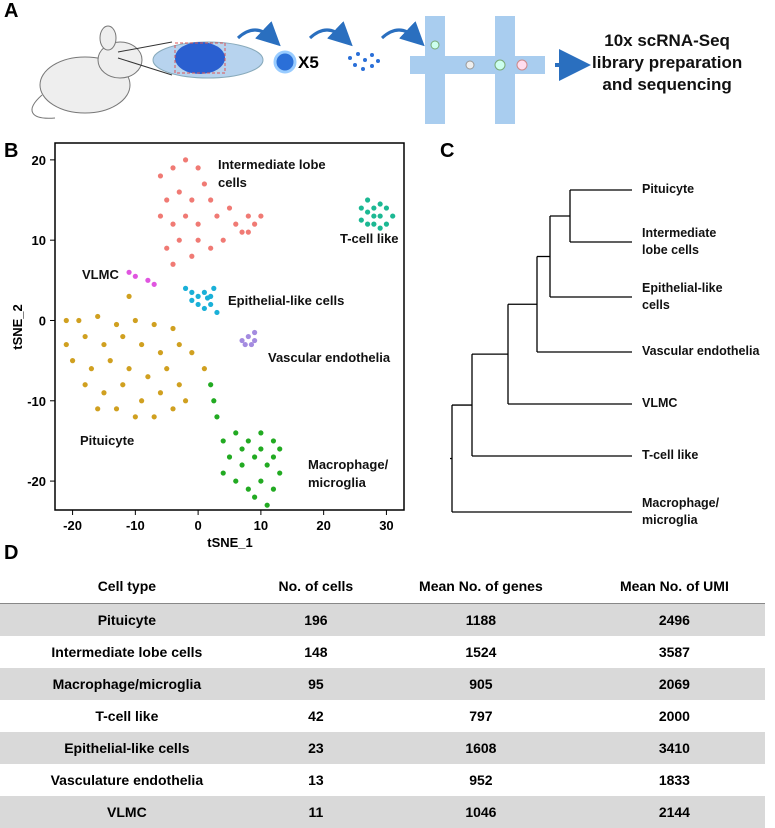 The height and width of the screenshot is (828, 775). Describe the element at coordinates (11, 151) in the screenshot. I see `panel-label: B` at that location.